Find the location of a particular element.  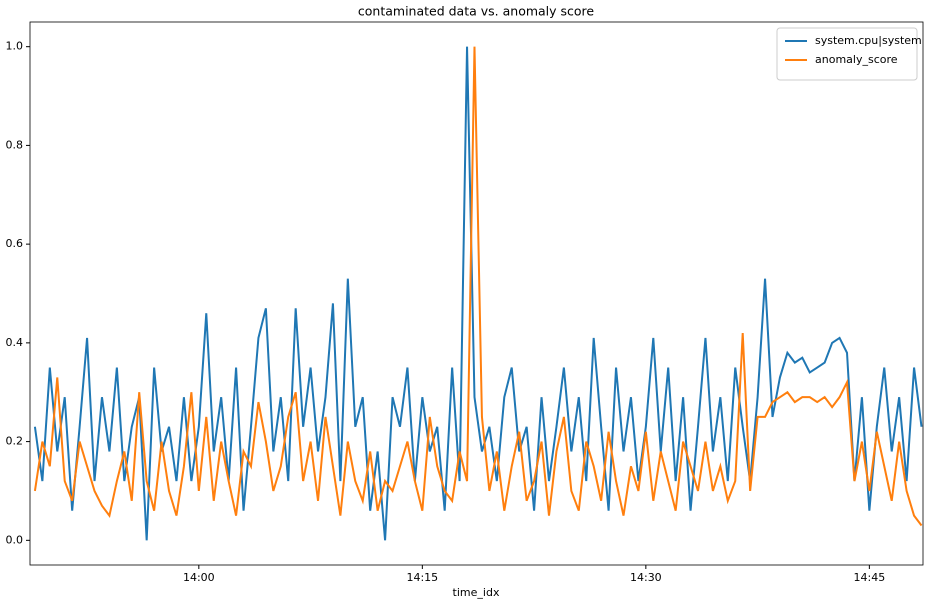

y-tick-label: 0.0 is located at coordinates (15, 539).